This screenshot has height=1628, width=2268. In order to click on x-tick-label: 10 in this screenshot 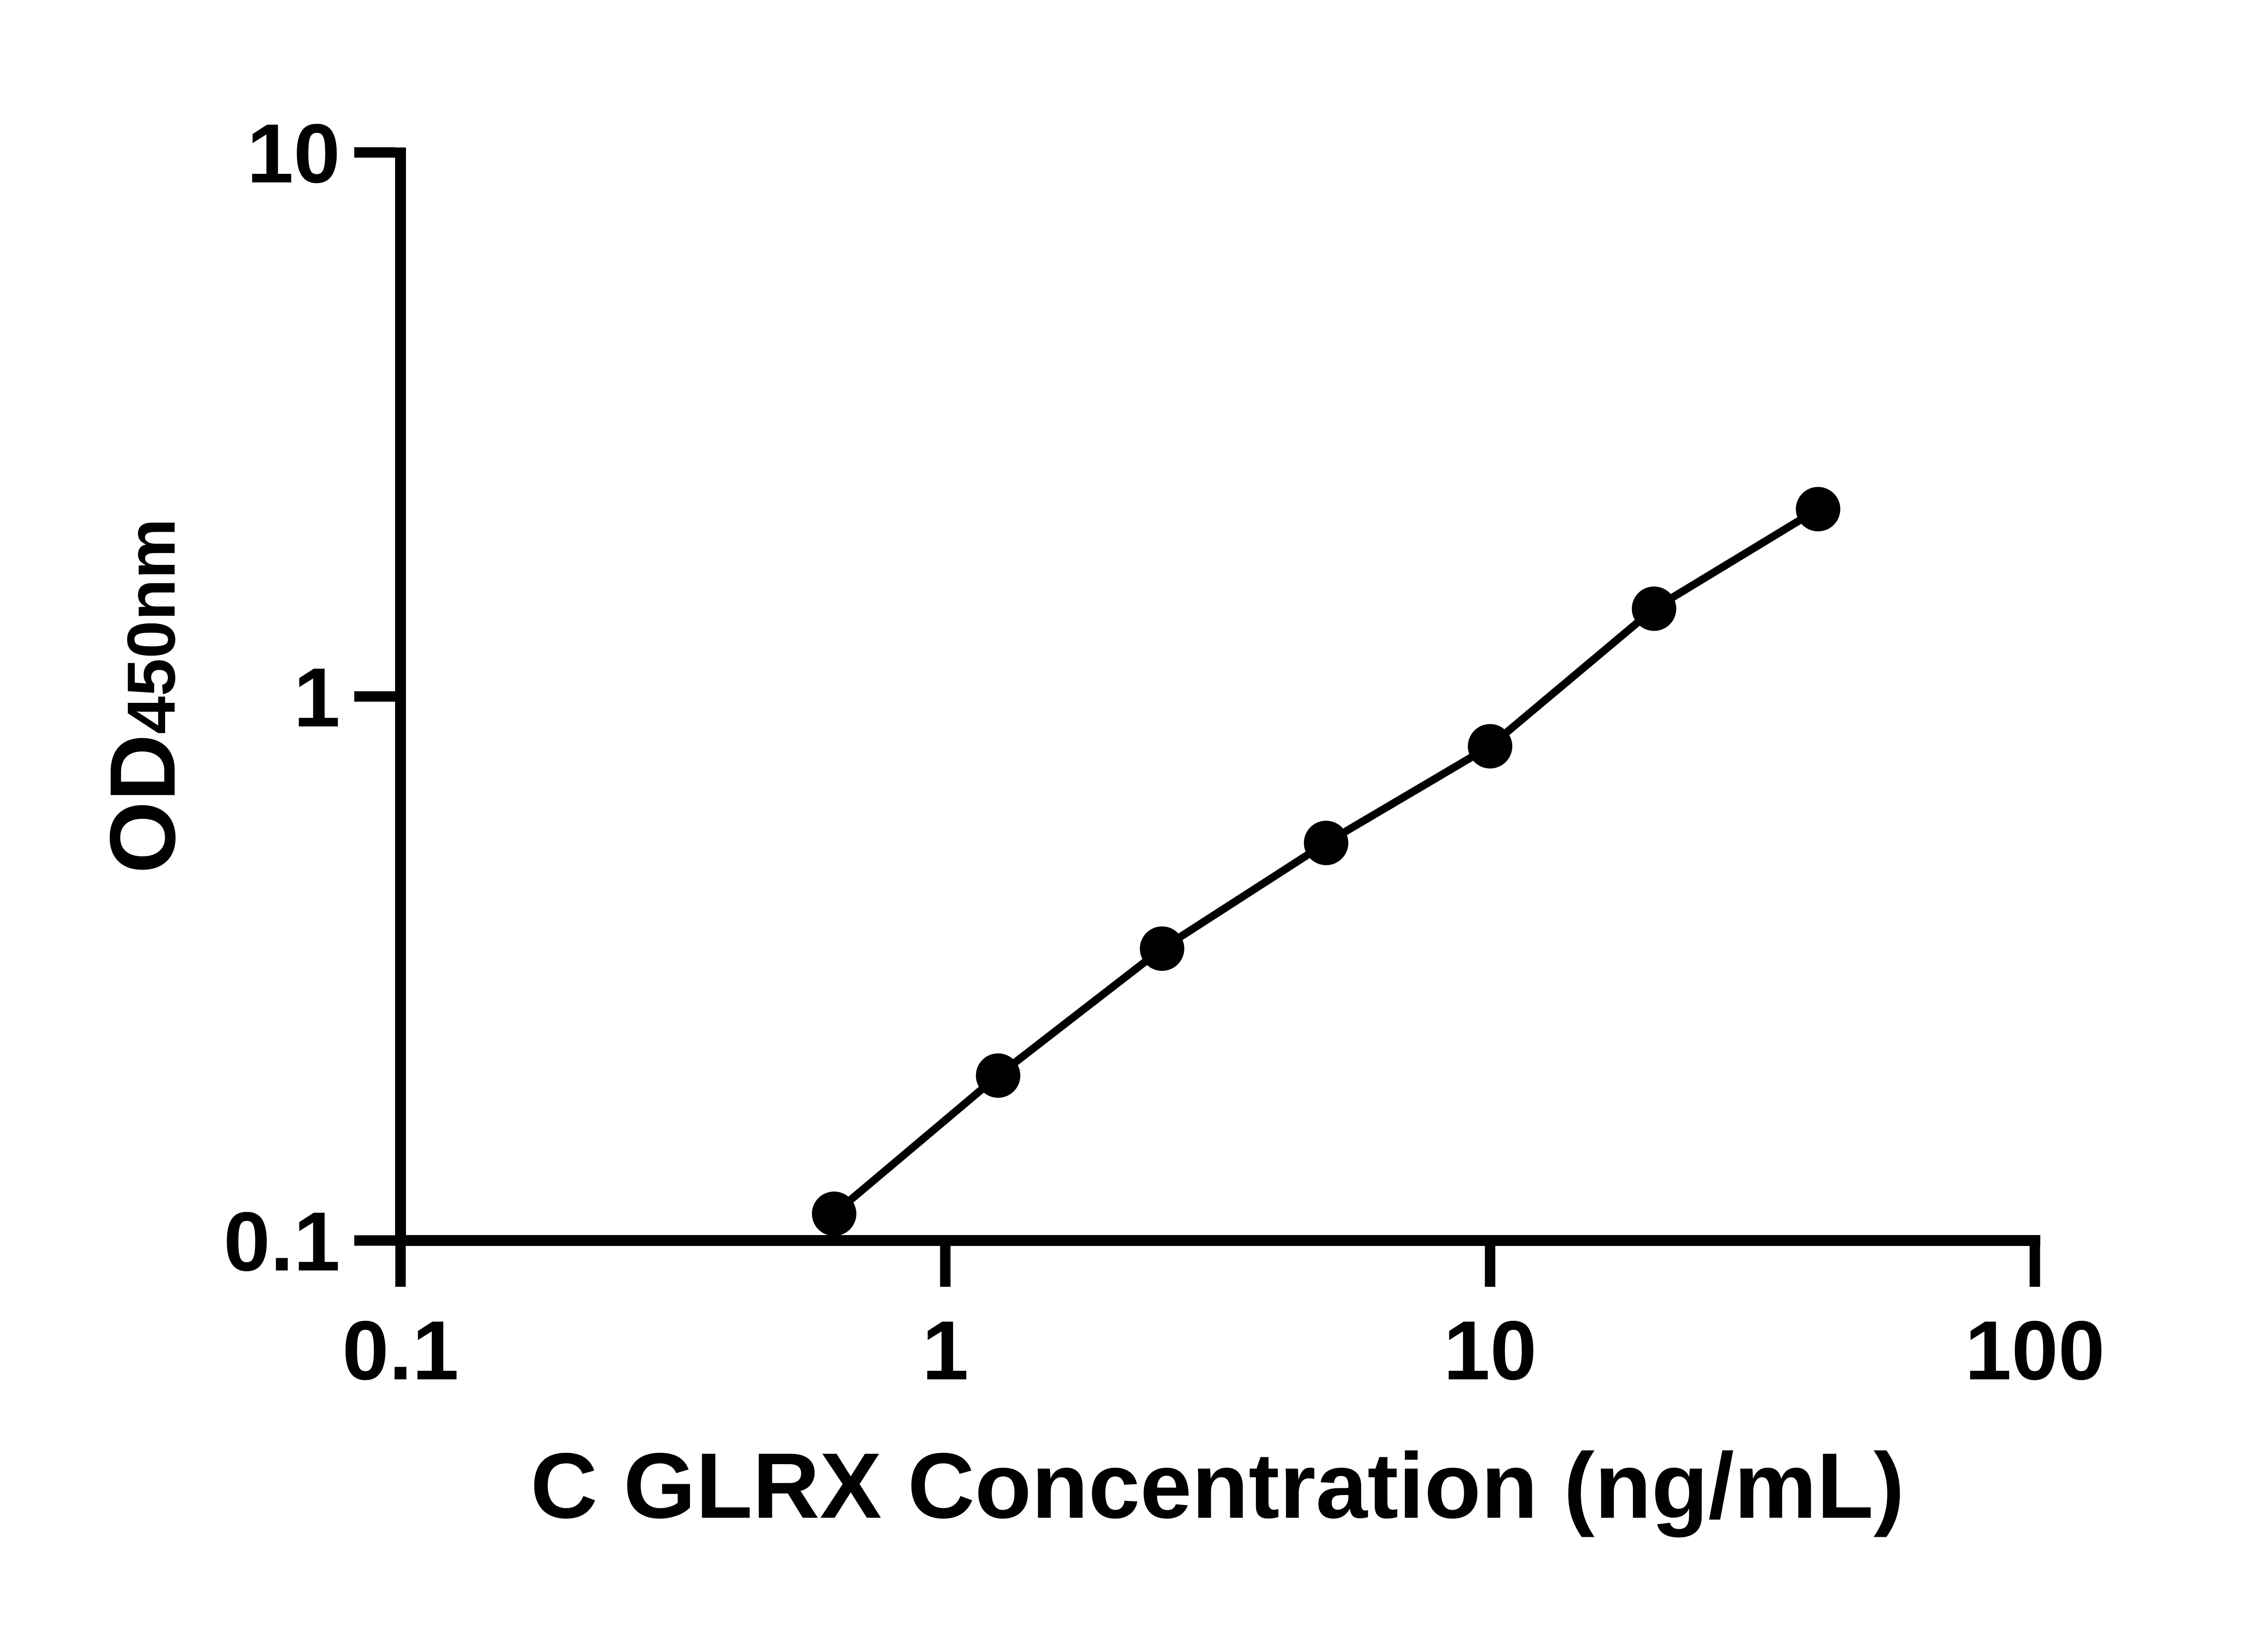, I will do `click(1490, 1351)`.